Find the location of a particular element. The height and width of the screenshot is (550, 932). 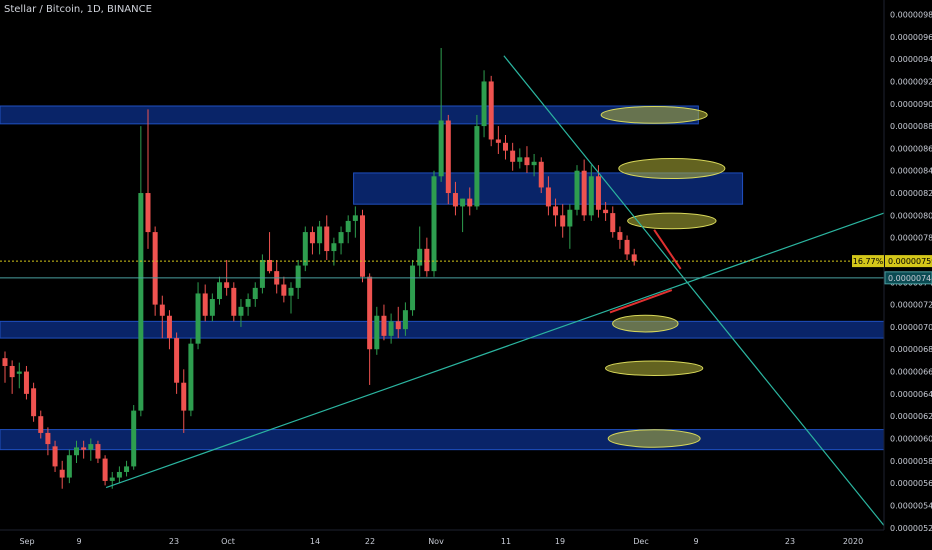

price-change-badge is located at coordinates (868, 261).